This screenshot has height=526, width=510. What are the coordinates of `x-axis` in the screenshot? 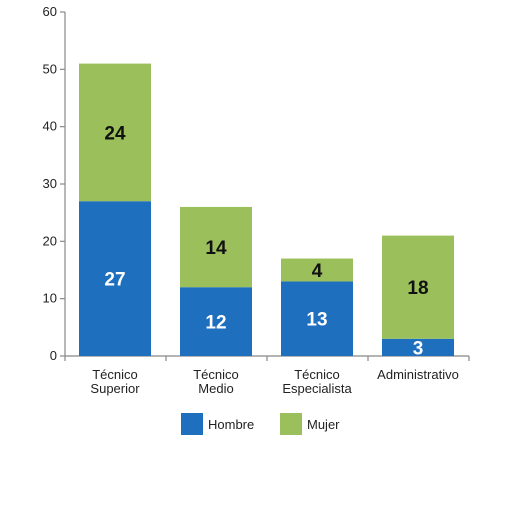 It's located at (267, 358).